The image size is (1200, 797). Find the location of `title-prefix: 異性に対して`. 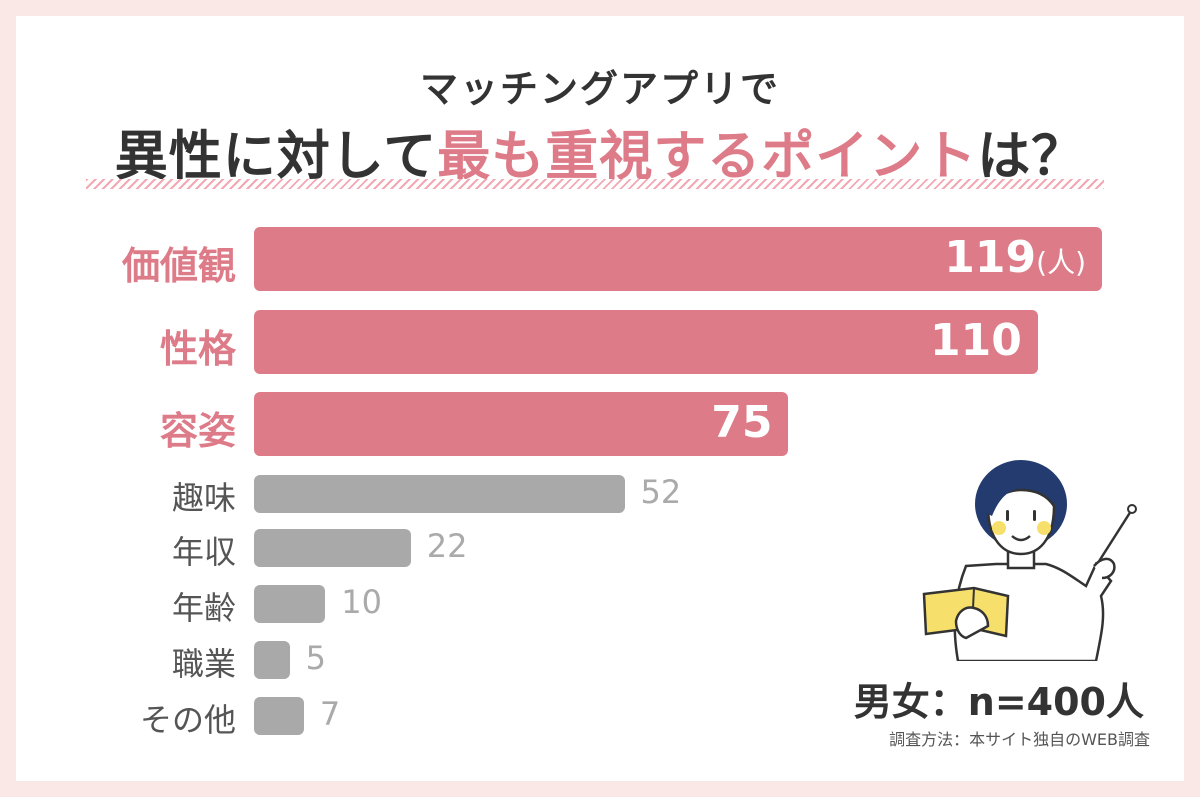

title-prefix: 異性に対して is located at coordinates (276, 156).